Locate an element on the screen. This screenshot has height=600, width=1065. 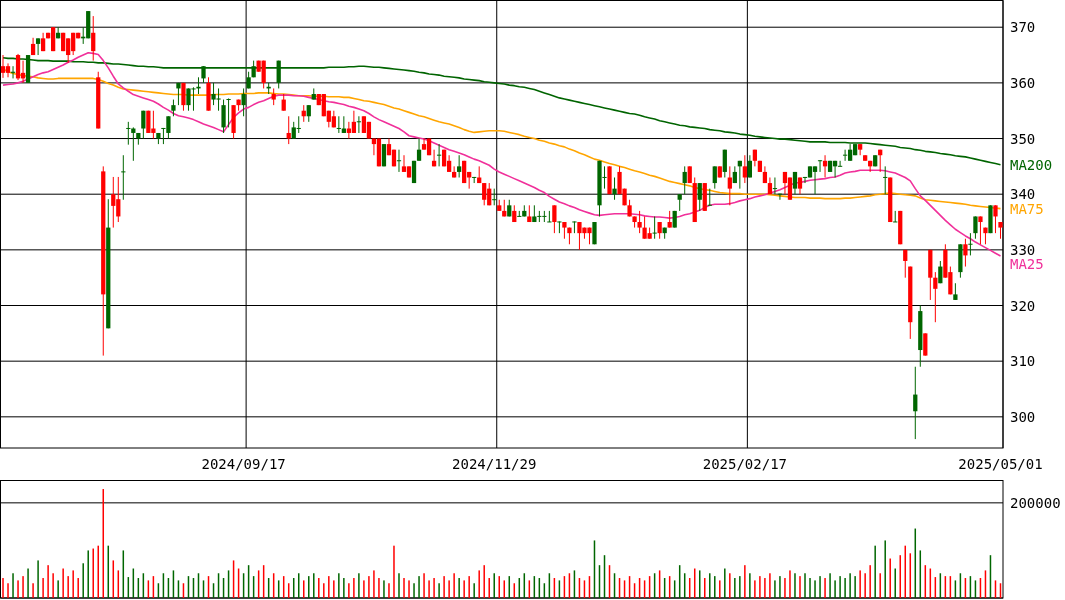
y-tick-label: 330 is located at coordinates (1023, 249).